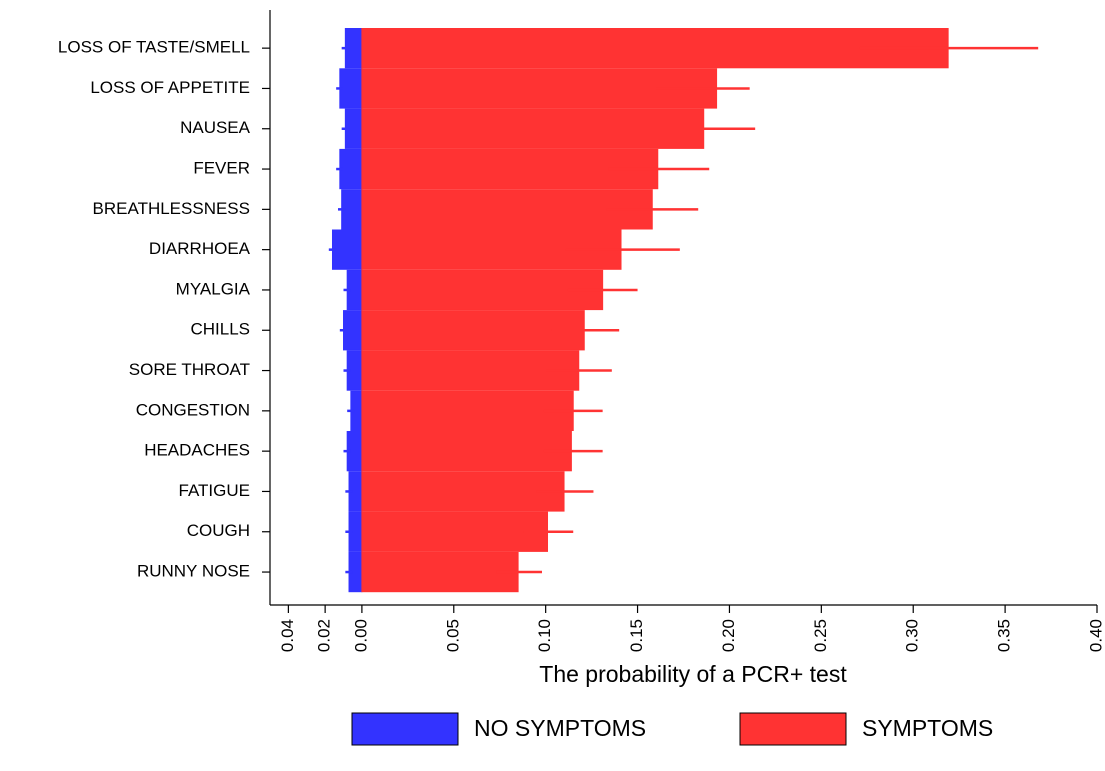 This screenshot has height=771, width=1105. What do you see at coordinates (200, 248) in the screenshot?
I see `y-tick-label: DIARRHOEA` at bounding box center [200, 248].